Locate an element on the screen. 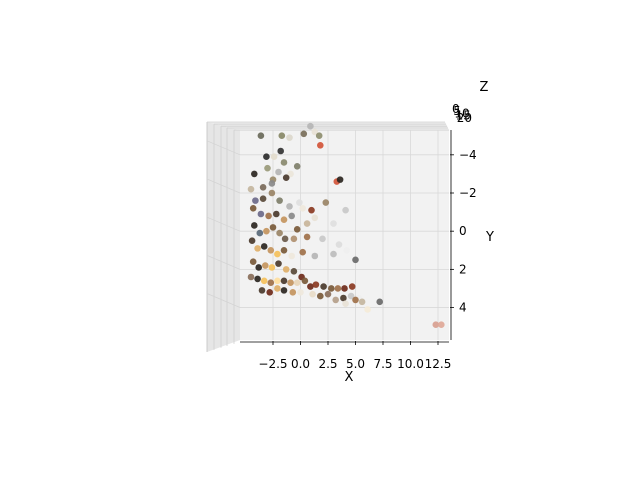  y-tick-label: −4 is located at coordinates (468, 155).